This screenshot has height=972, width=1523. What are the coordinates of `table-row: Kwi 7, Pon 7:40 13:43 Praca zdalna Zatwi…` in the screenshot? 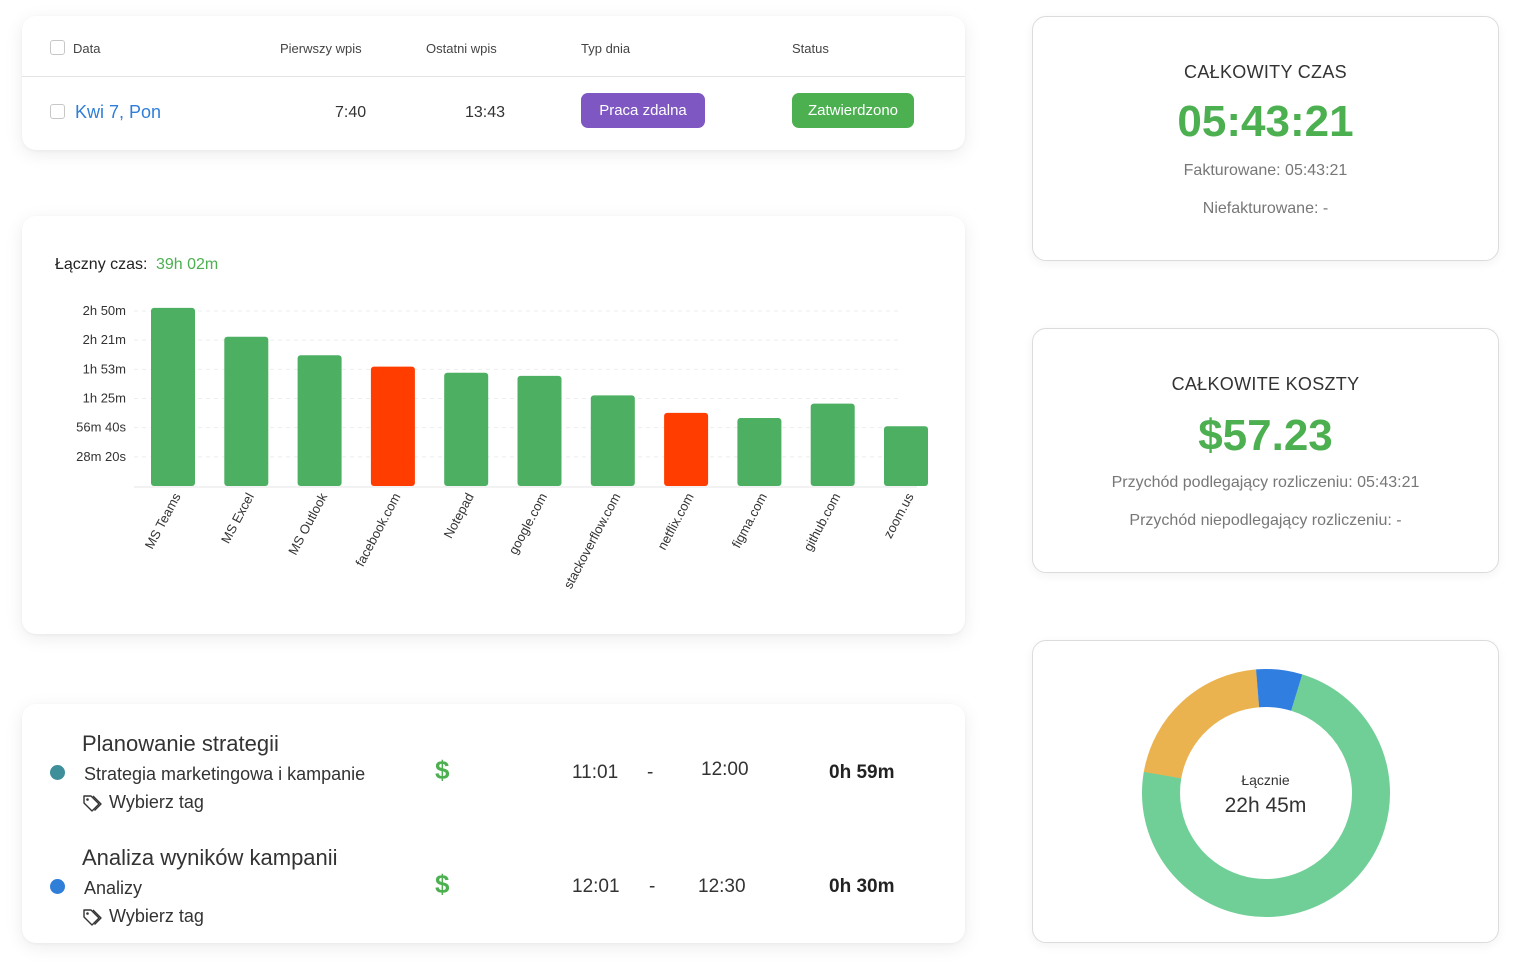 It's located at (493, 113).